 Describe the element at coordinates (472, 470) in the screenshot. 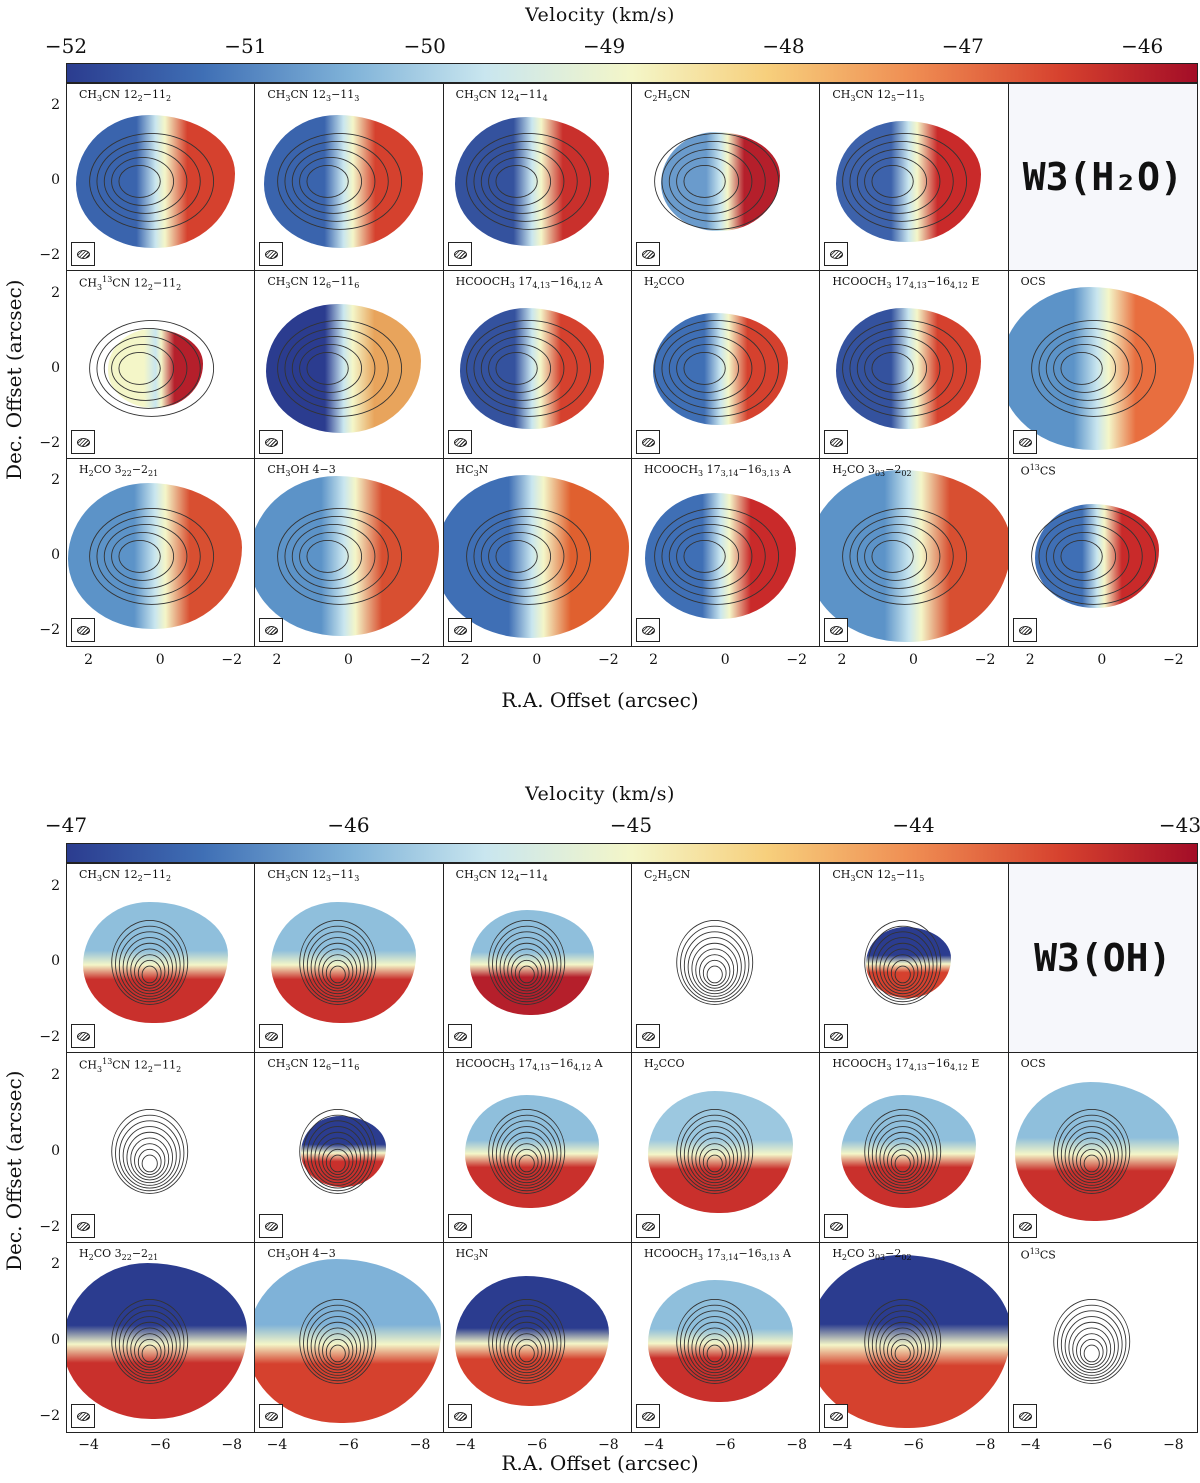

I see `molecule-label: HC3N` at that location.